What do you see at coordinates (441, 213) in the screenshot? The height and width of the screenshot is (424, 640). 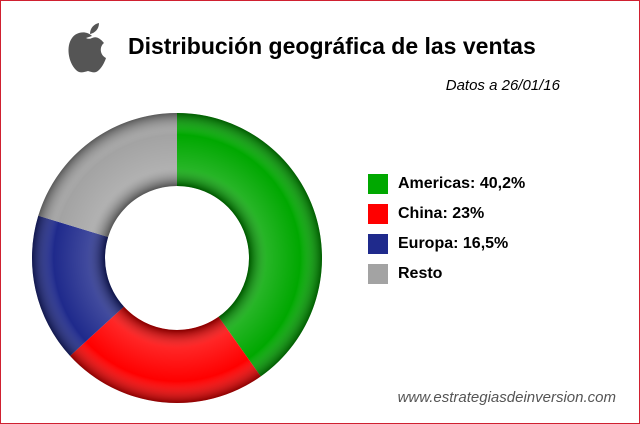 I see `legend-label: China: 23%` at bounding box center [441, 213].